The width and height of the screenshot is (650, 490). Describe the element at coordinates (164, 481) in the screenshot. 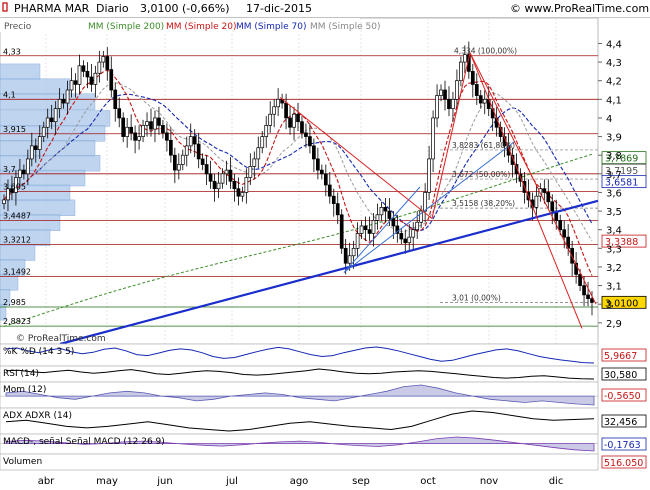

I see `x-tick-label: jun` at that location.